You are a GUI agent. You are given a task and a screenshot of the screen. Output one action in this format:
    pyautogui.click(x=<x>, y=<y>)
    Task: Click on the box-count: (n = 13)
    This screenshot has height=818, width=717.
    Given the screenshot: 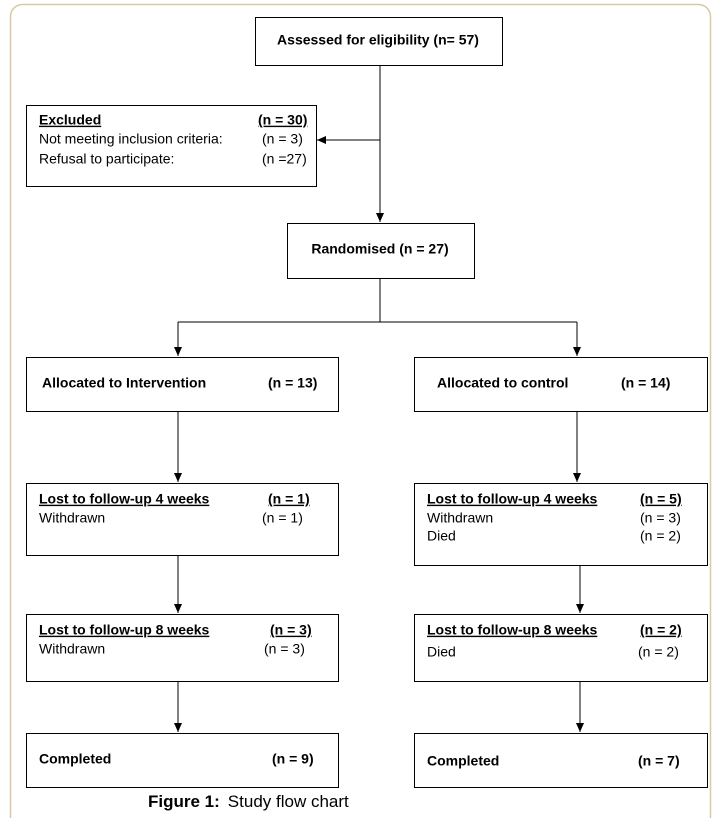 What is the action you would take?
    pyautogui.click(x=292, y=383)
    